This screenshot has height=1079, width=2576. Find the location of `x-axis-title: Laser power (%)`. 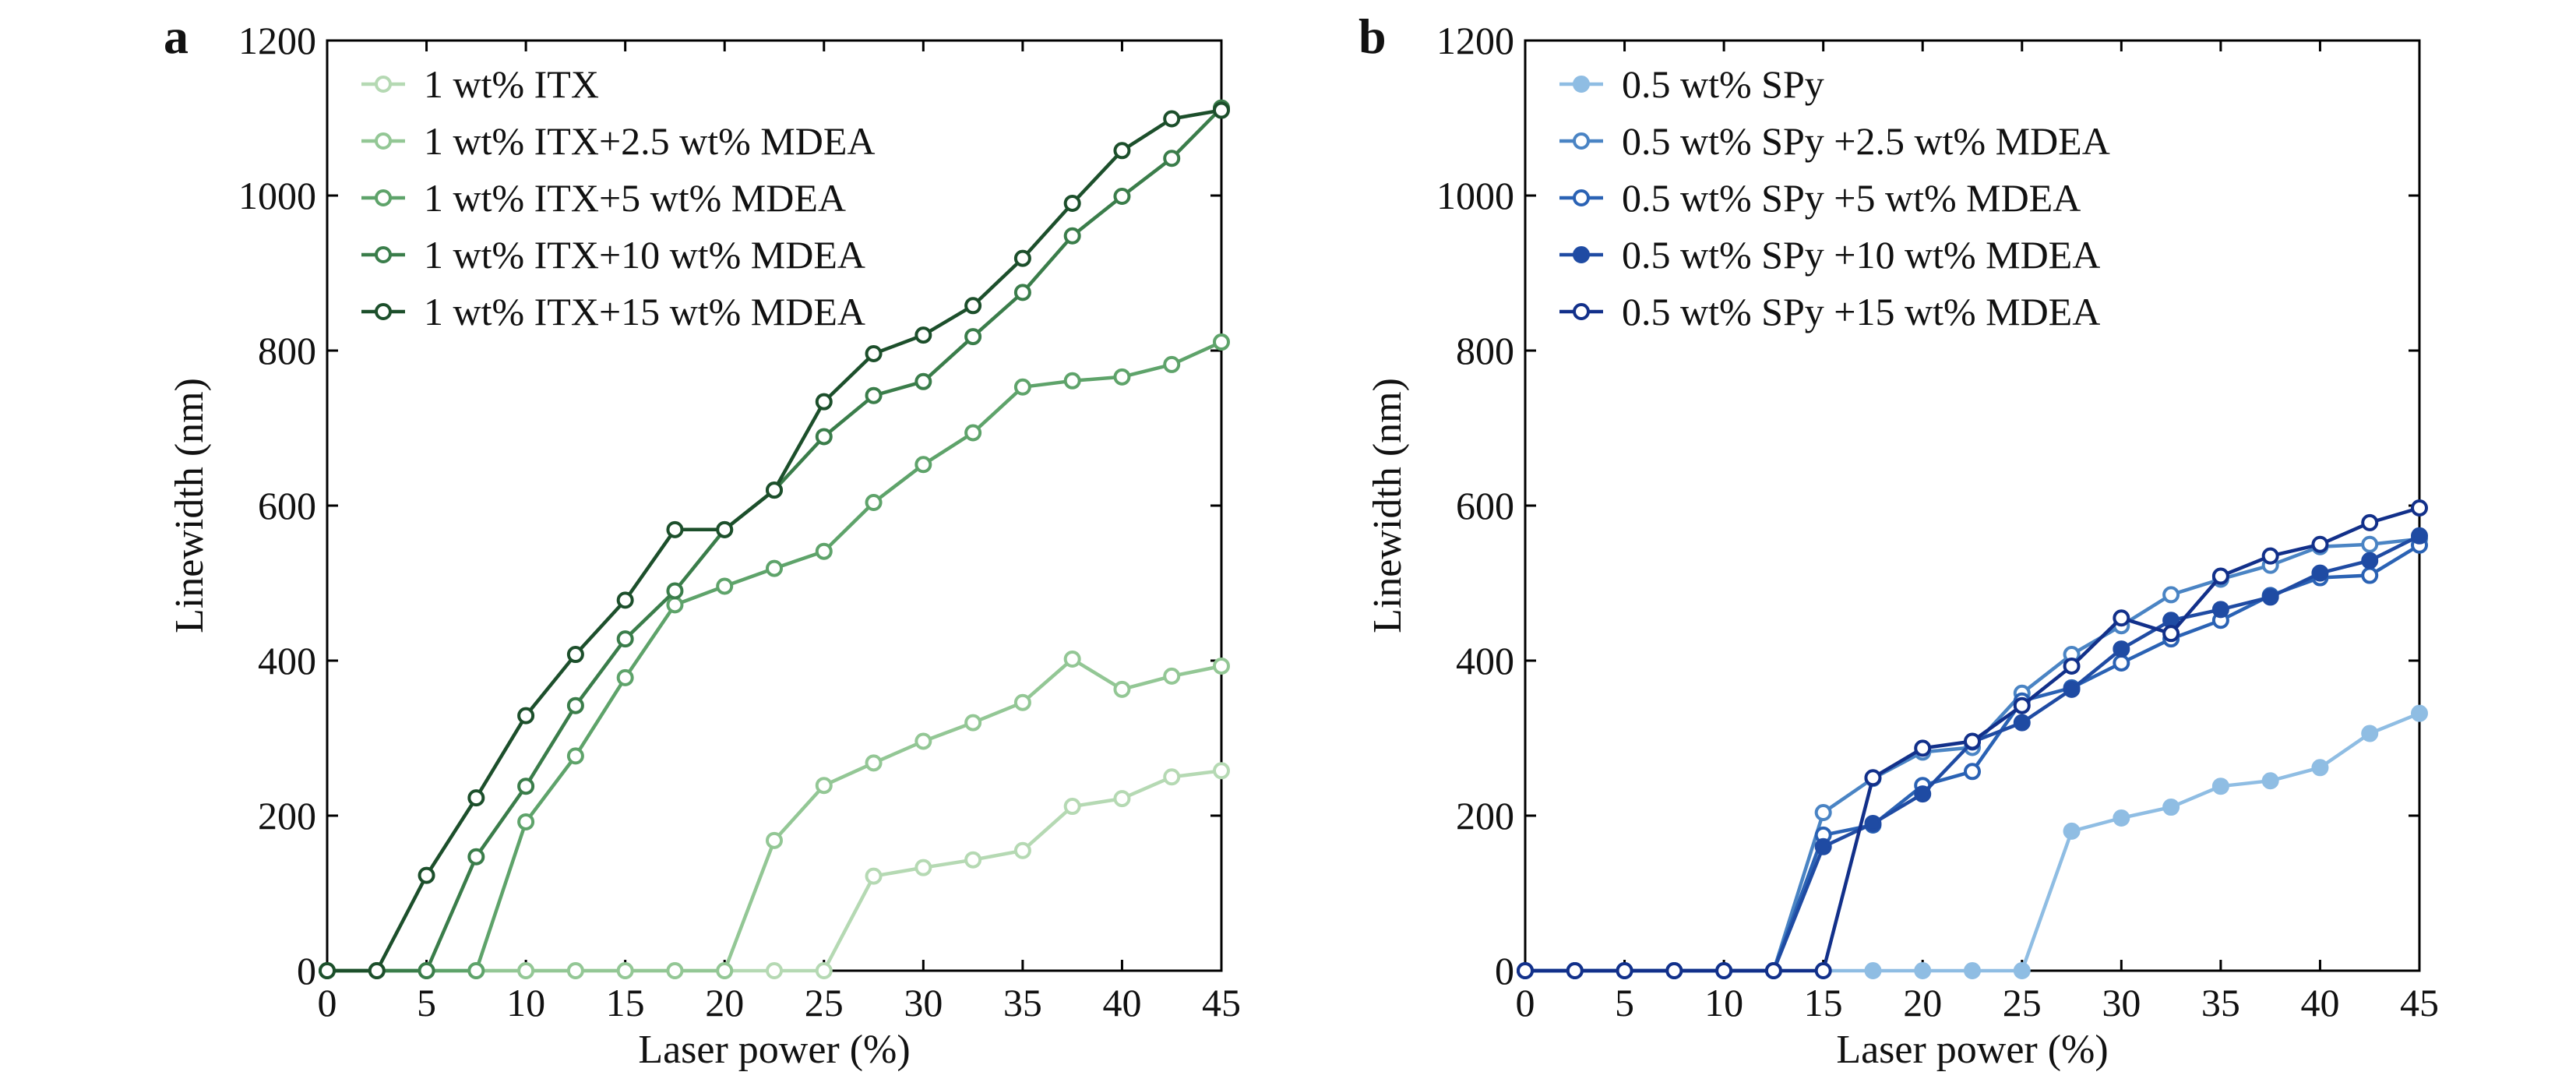

x-axis-title: Laser power (%) is located at coordinates (774, 1050).